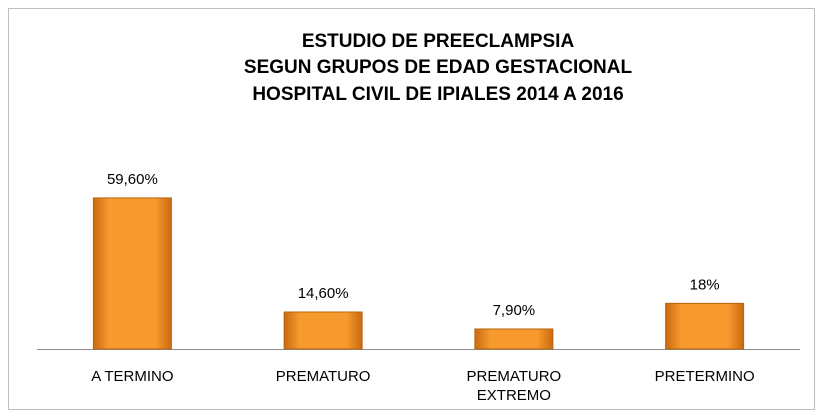 The width and height of the screenshot is (820, 417). What do you see at coordinates (323, 376) in the screenshot?
I see `x-tick-label: PREMATURO` at bounding box center [323, 376].